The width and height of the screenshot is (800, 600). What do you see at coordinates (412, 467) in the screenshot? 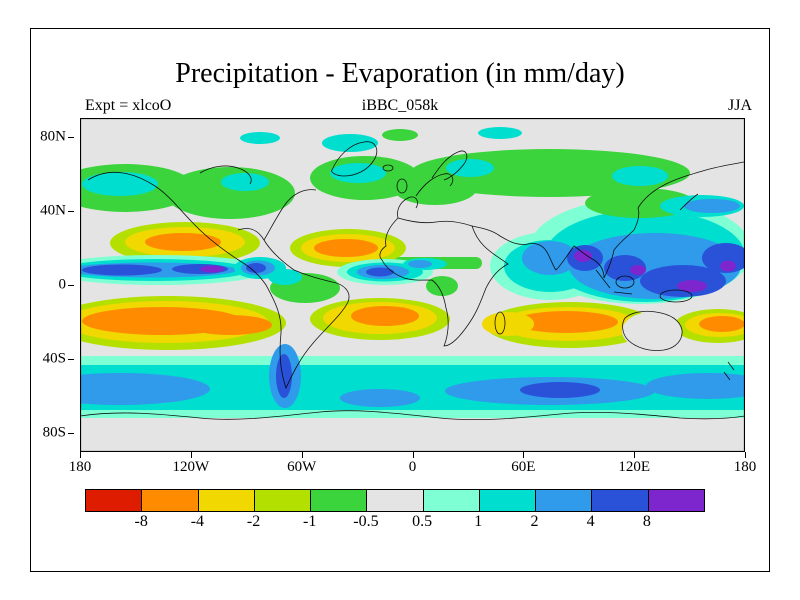
I see `x-tick-label: 0` at bounding box center [412, 467].